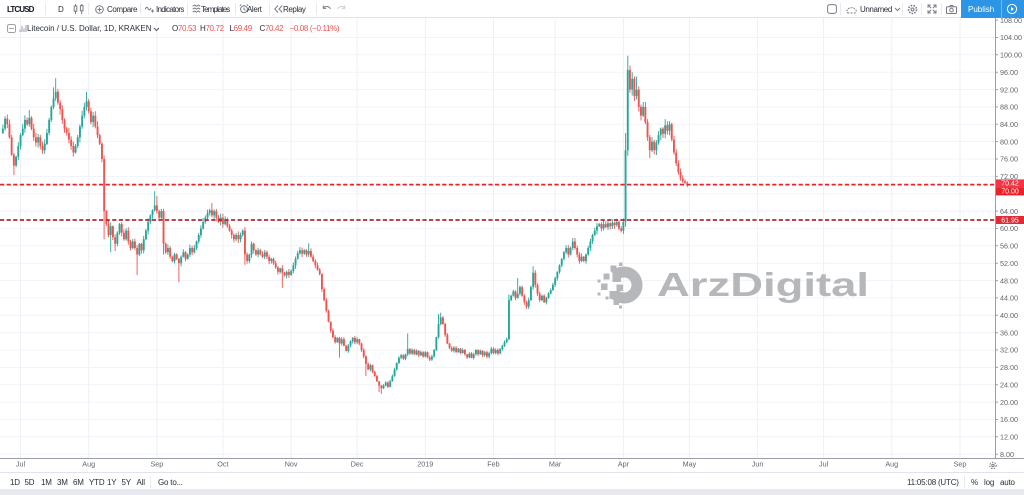 Image resolution: width=1024 pixels, height=495 pixels. I want to click on svg-text: Apr, so click(624, 463).